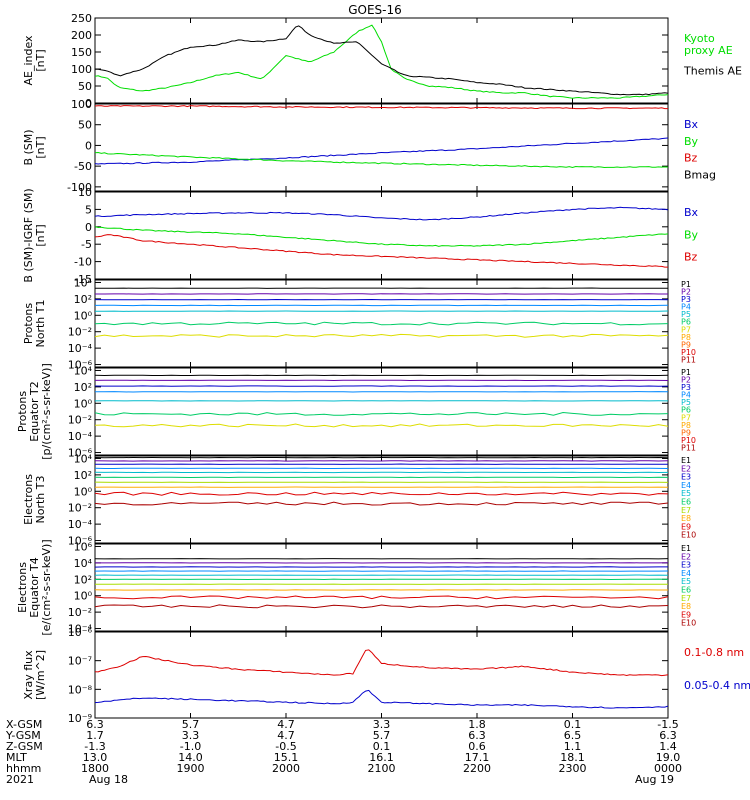  I want to click on y-tick-label: 50, so click(85, 125).